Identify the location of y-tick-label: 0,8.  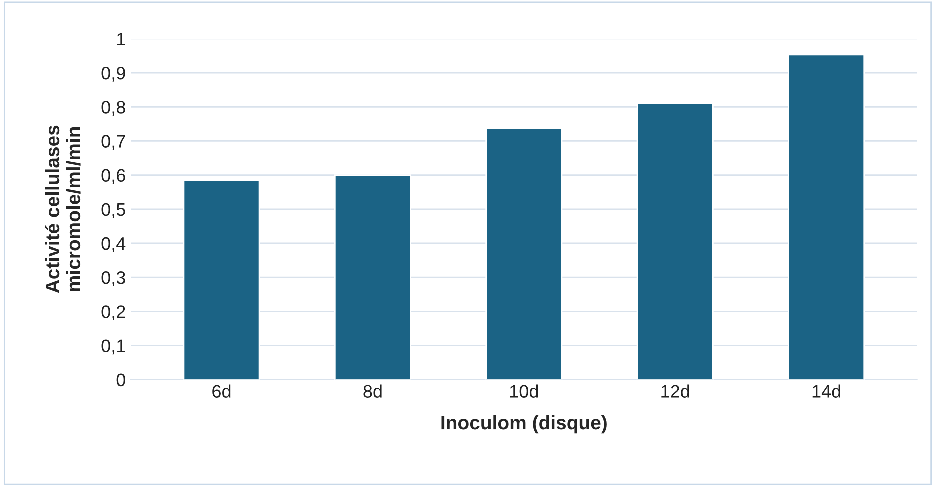
(114, 108).